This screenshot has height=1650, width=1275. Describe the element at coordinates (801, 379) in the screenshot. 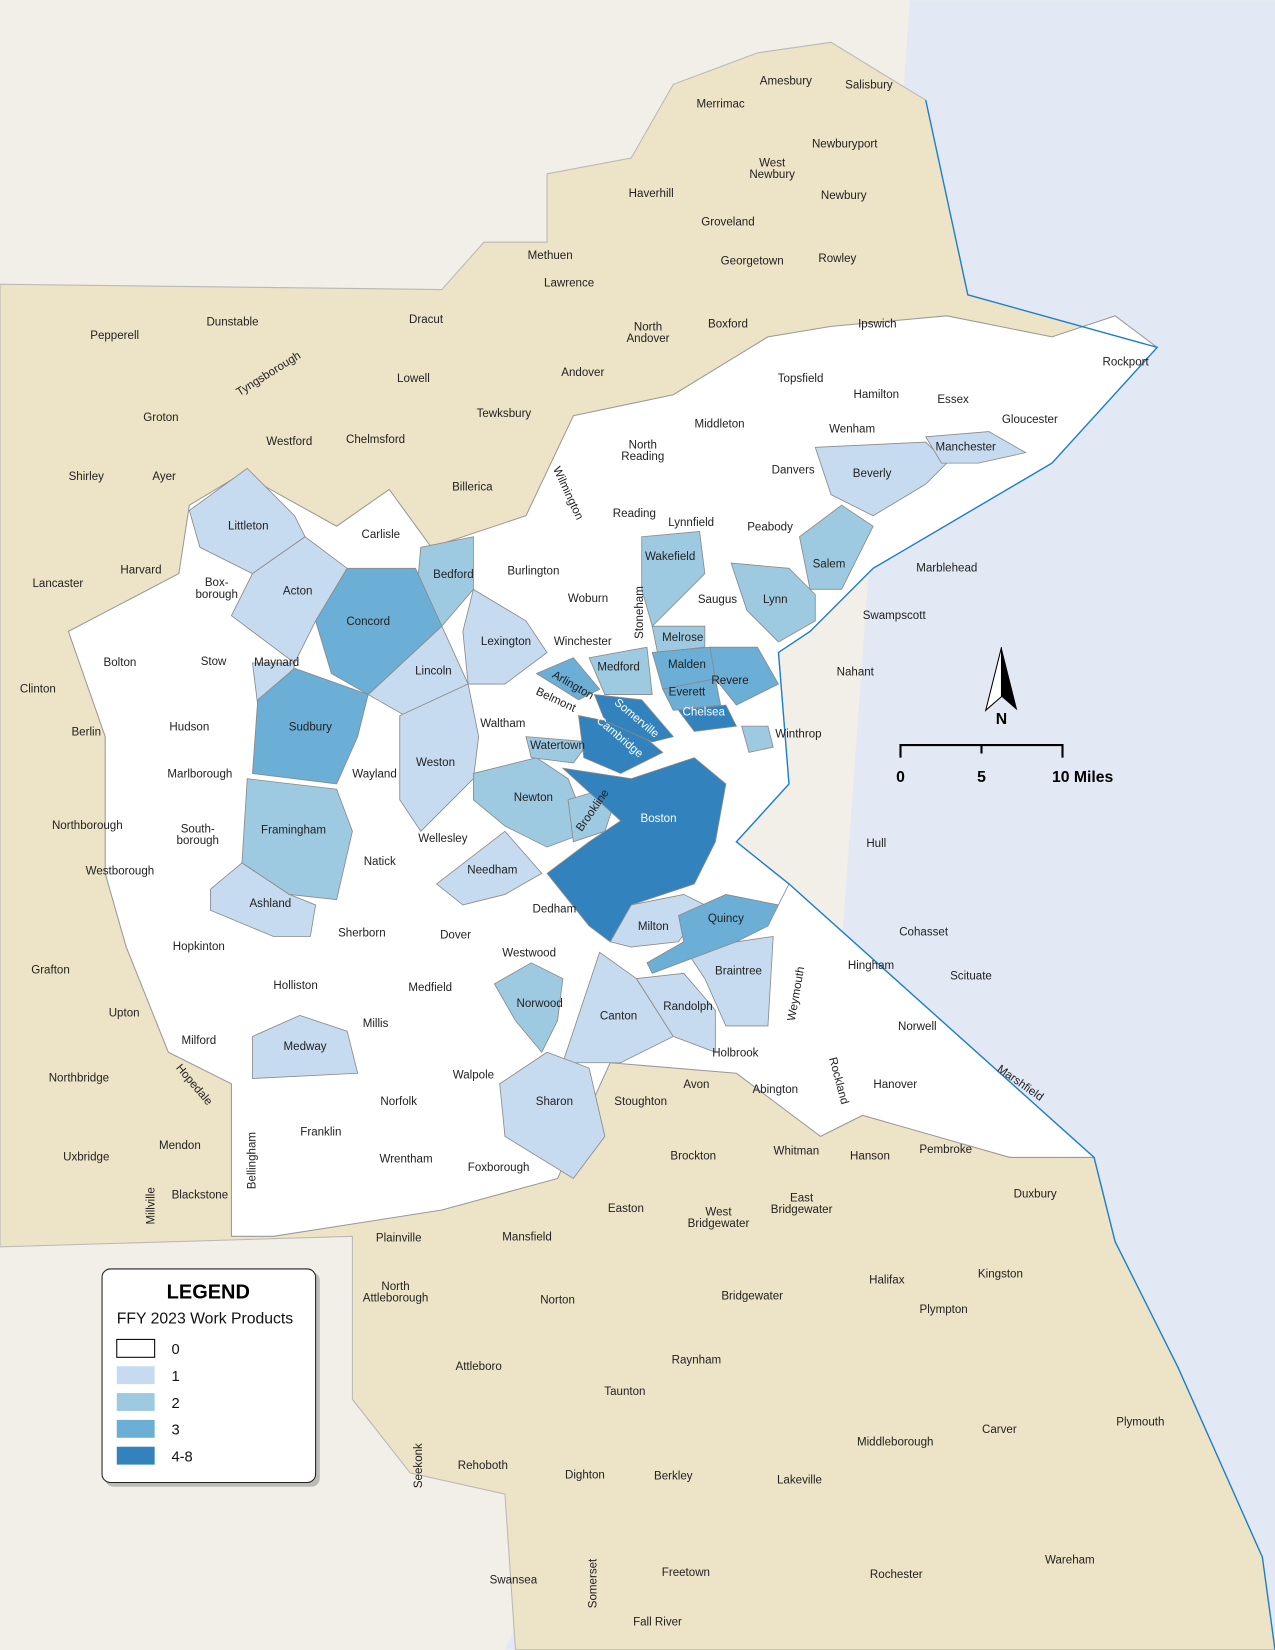

I see `town-label: Topsfield` at that location.